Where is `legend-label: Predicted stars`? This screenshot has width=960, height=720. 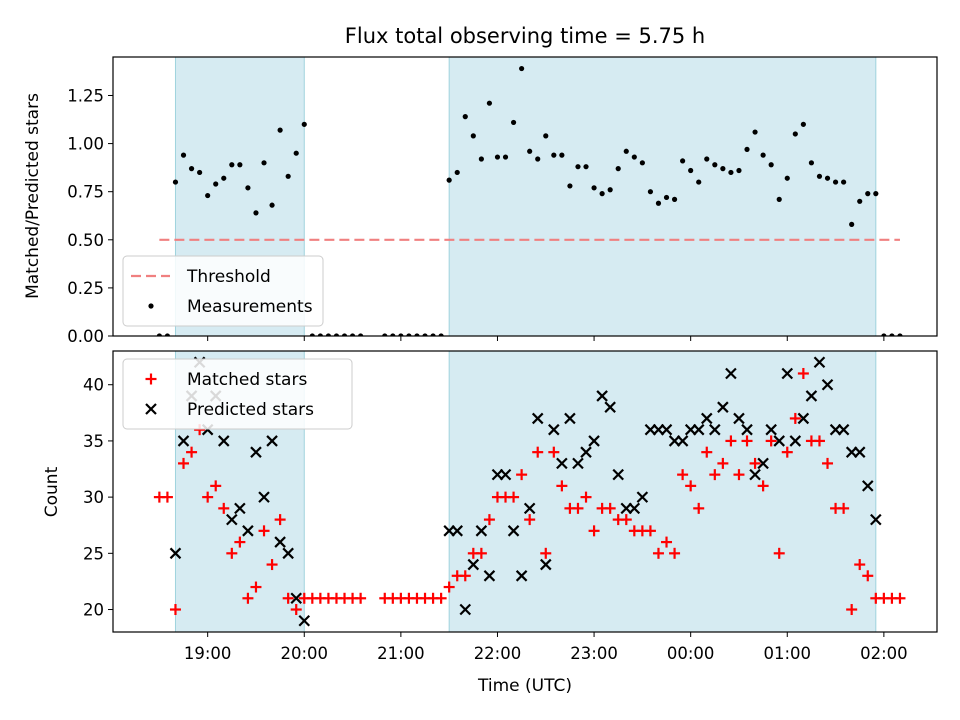
legend-label: Predicted stars is located at coordinates (250, 410).